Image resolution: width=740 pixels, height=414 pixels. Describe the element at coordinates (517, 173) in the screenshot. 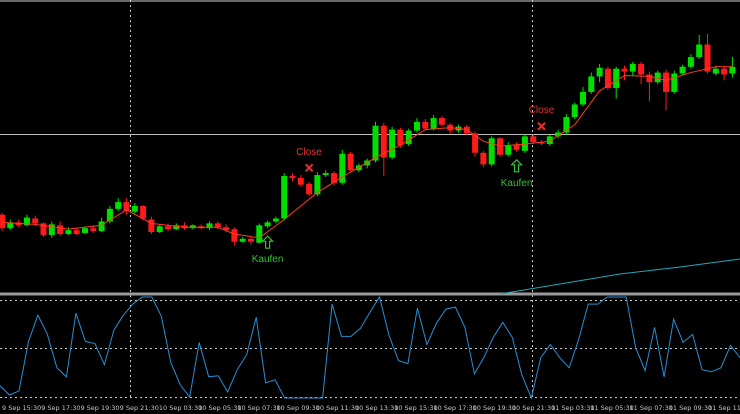

I see `buy-signal: Kaufen` at that location.